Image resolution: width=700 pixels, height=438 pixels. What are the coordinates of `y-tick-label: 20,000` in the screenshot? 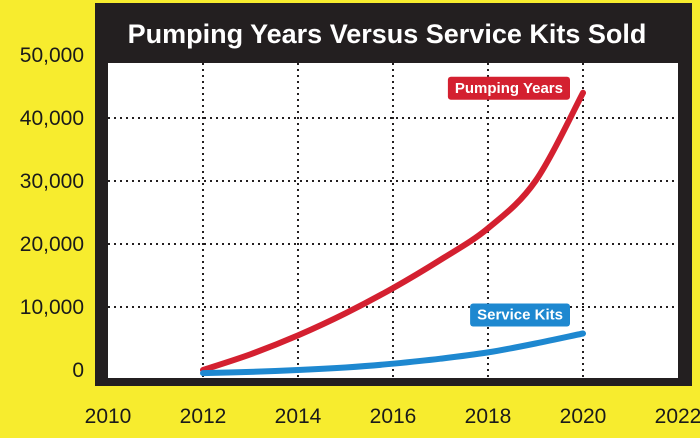 It's located at (52, 244).